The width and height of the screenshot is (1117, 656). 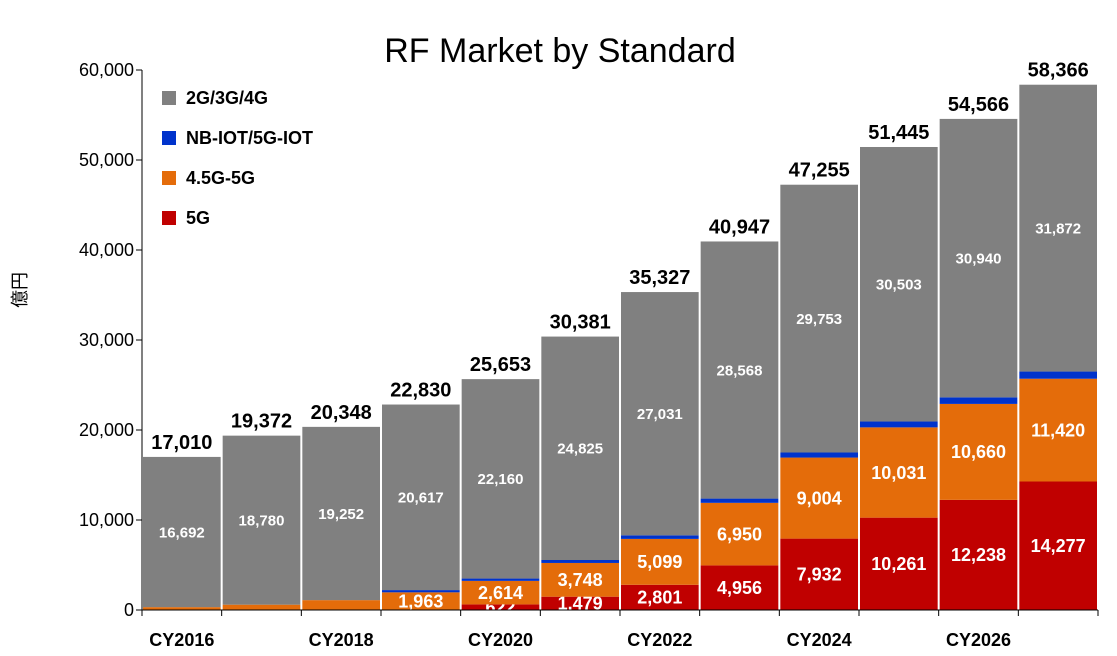 I want to click on x-tick-label: CY2016, so click(x=181, y=640).